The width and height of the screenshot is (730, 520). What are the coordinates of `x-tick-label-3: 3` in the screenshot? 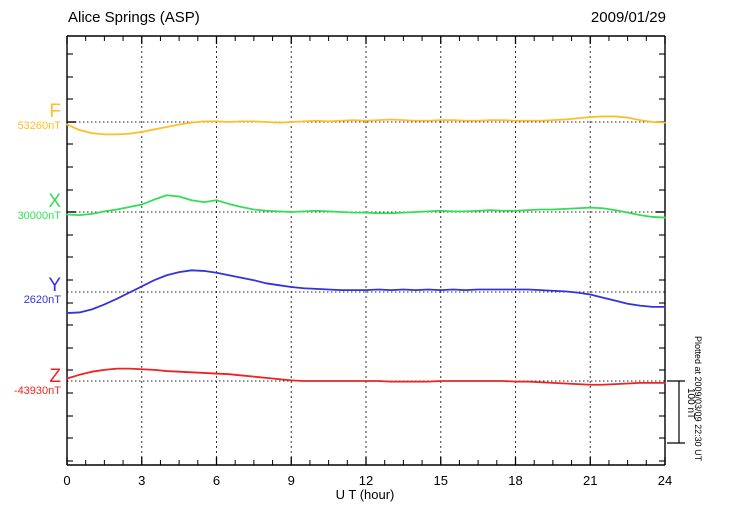 It's located at (142, 480).